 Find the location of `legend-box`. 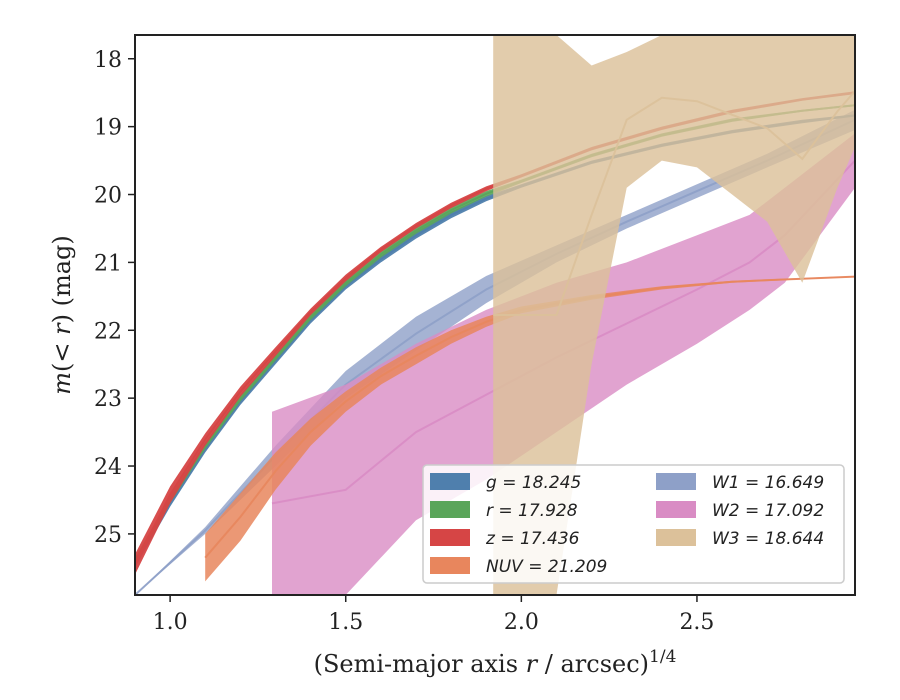

legend-box is located at coordinates (633, 524).